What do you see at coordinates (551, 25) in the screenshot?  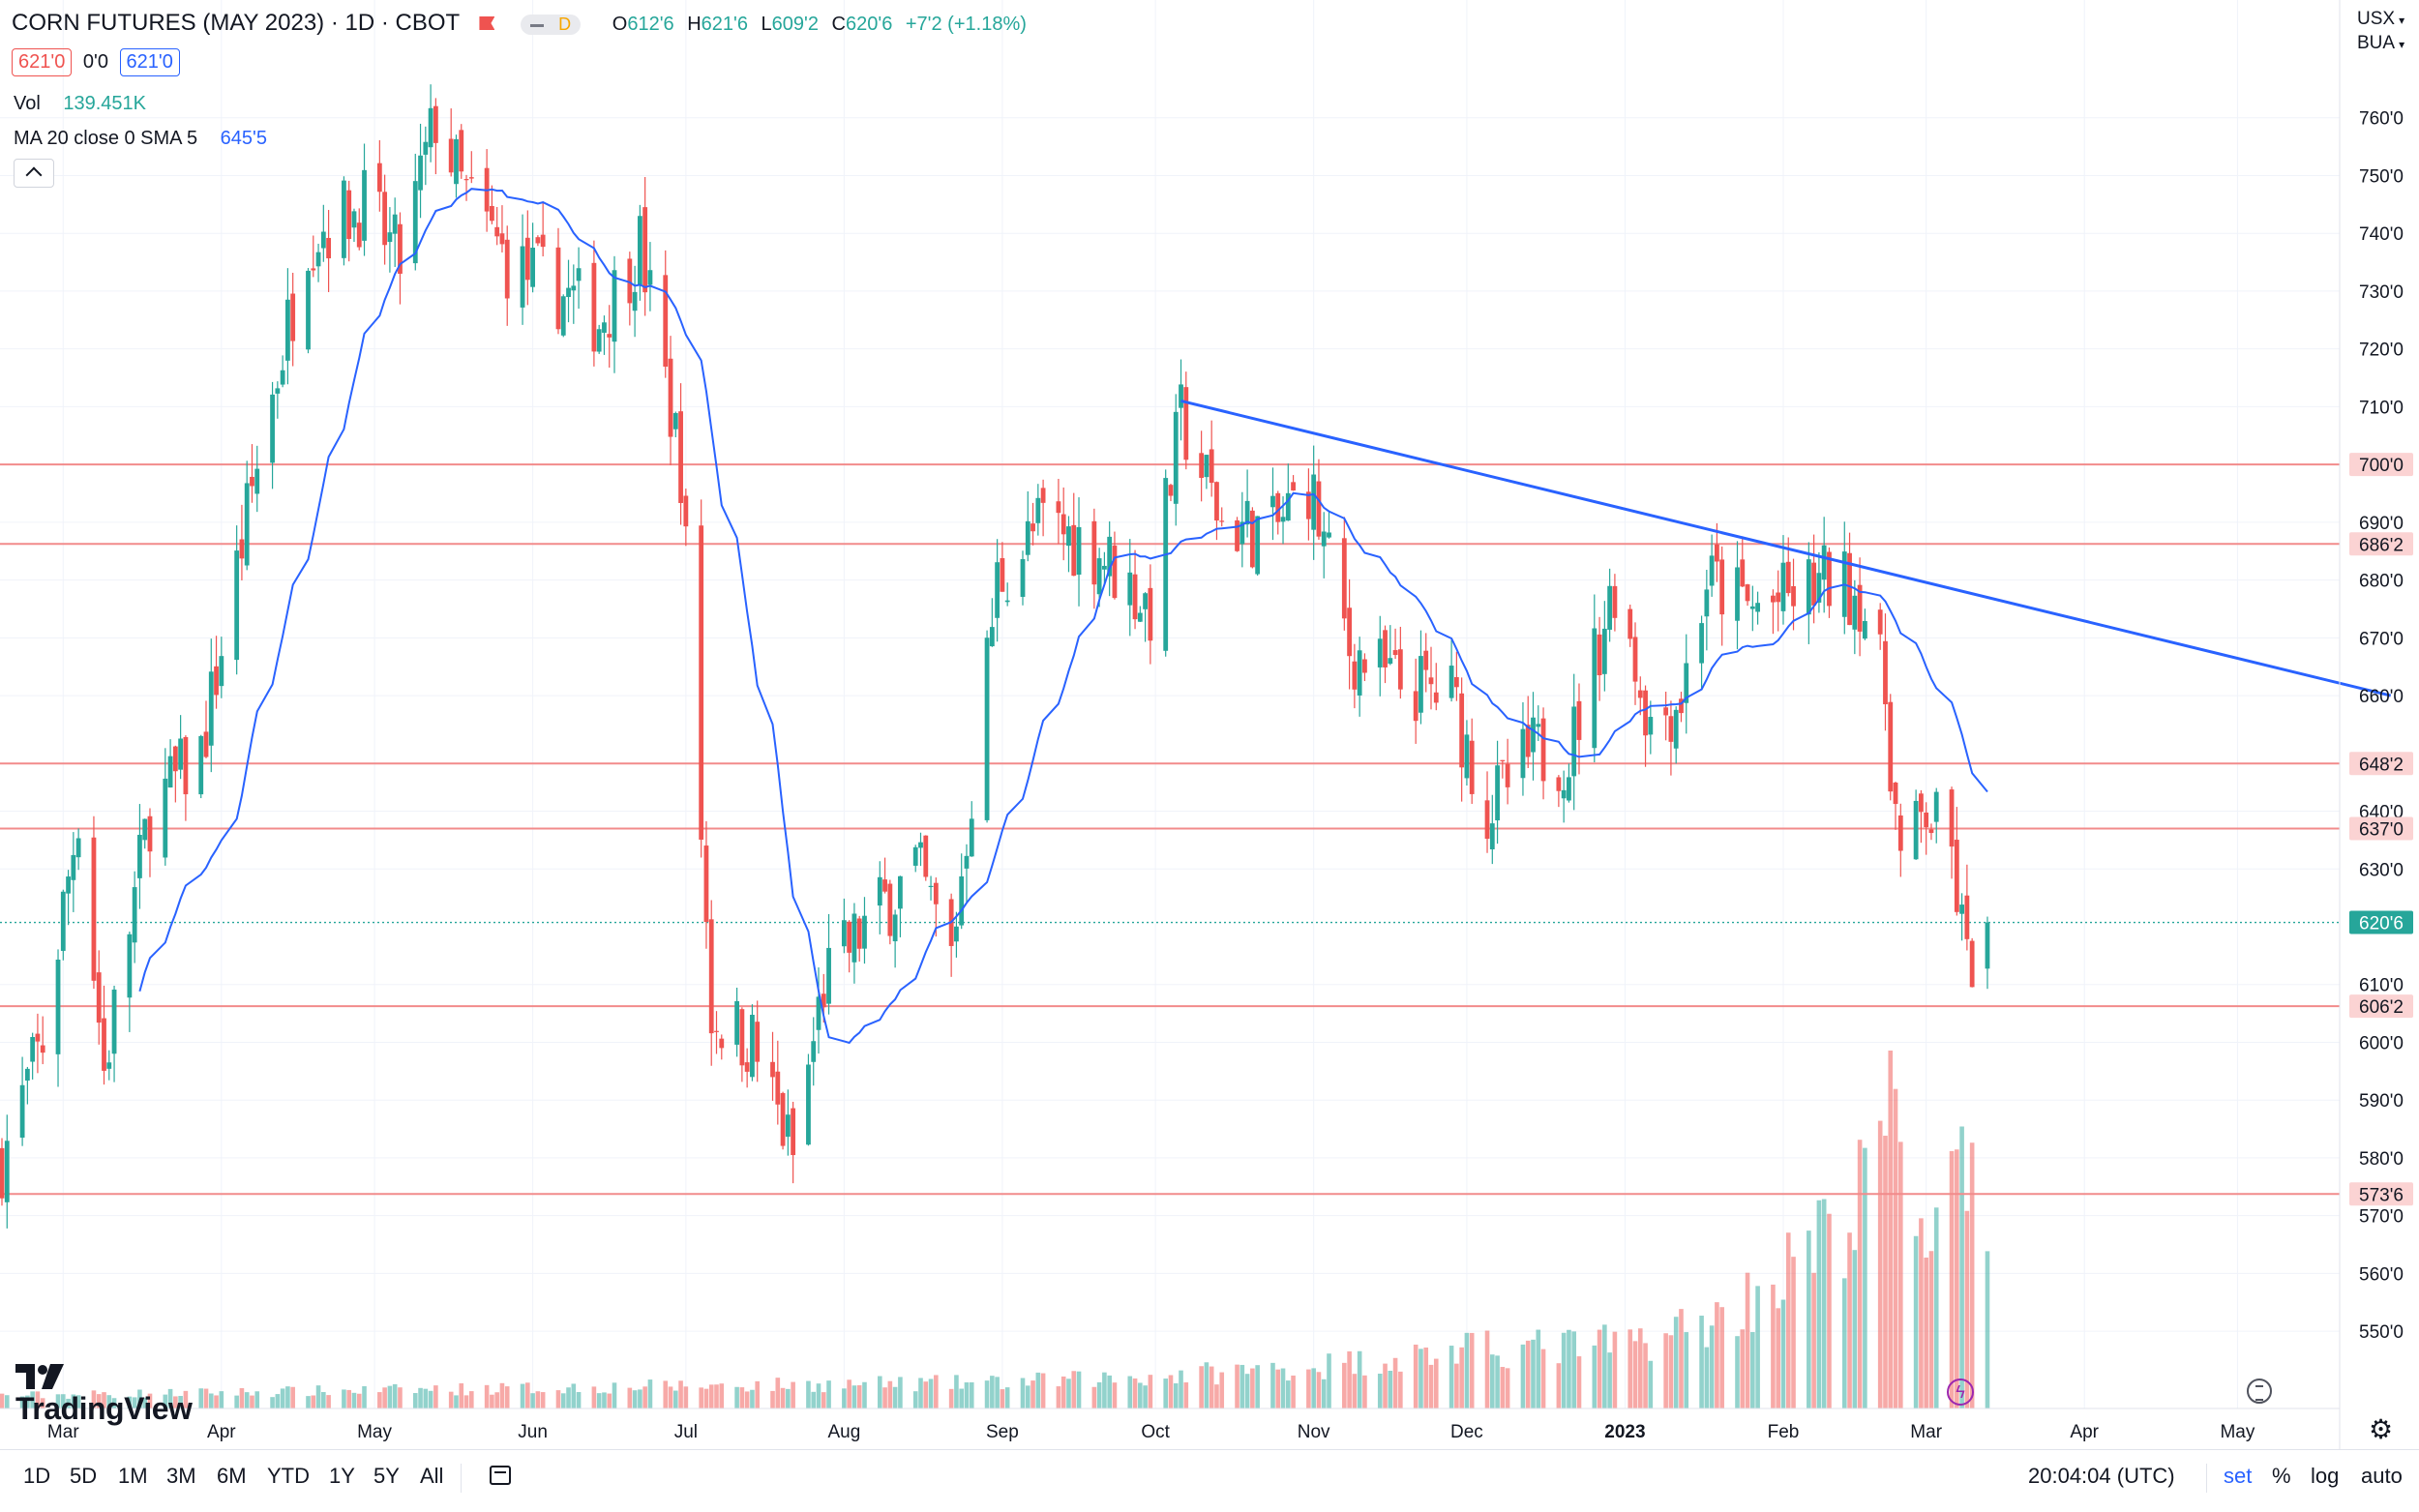 I see `visibility-toggle-pill: D` at bounding box center [551, 25].